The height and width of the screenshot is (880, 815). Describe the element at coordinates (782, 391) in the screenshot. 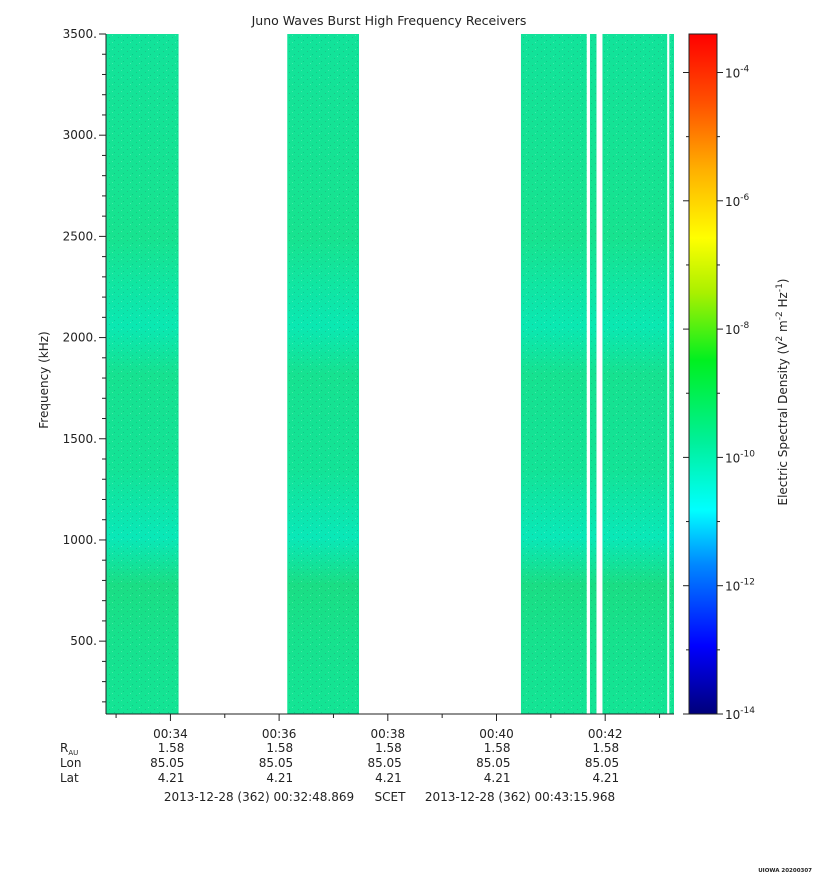

I see `colorbar-label: Electric Spectral Density (V2 m-2 Hz-1)` at that location.